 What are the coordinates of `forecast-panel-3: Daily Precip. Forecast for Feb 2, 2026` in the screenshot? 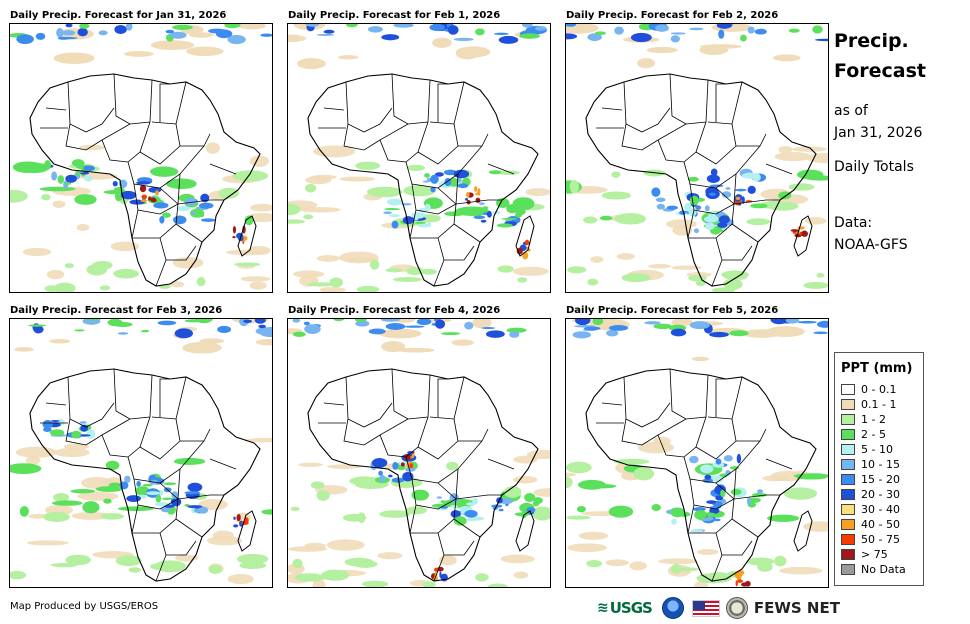 It's located at (699, 150).